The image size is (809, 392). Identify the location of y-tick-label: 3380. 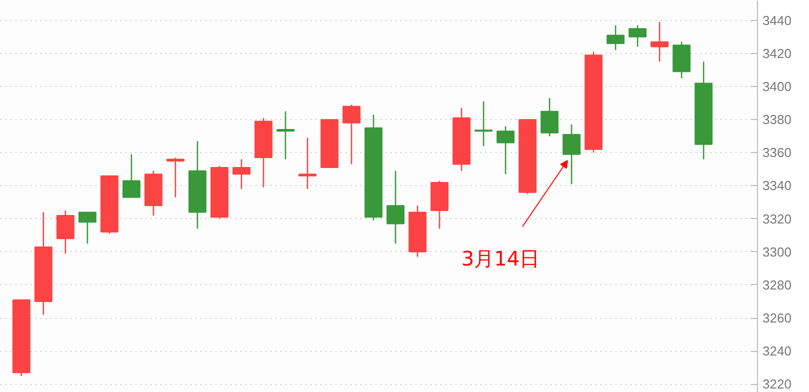
(777, 120).